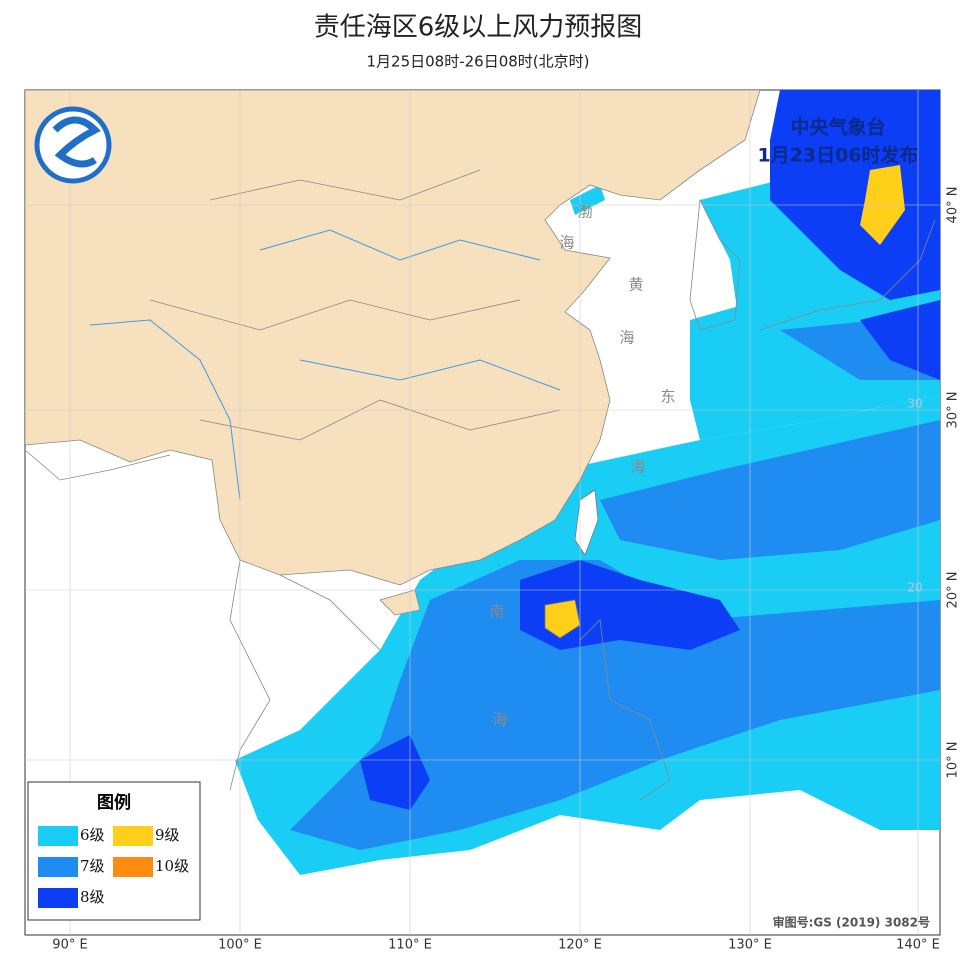 The width and height of the screenshot is (969, 966). Describe the element at coordinates (914, 404) in the screenshot. I see `inner-latitude-label: 30` at that location.